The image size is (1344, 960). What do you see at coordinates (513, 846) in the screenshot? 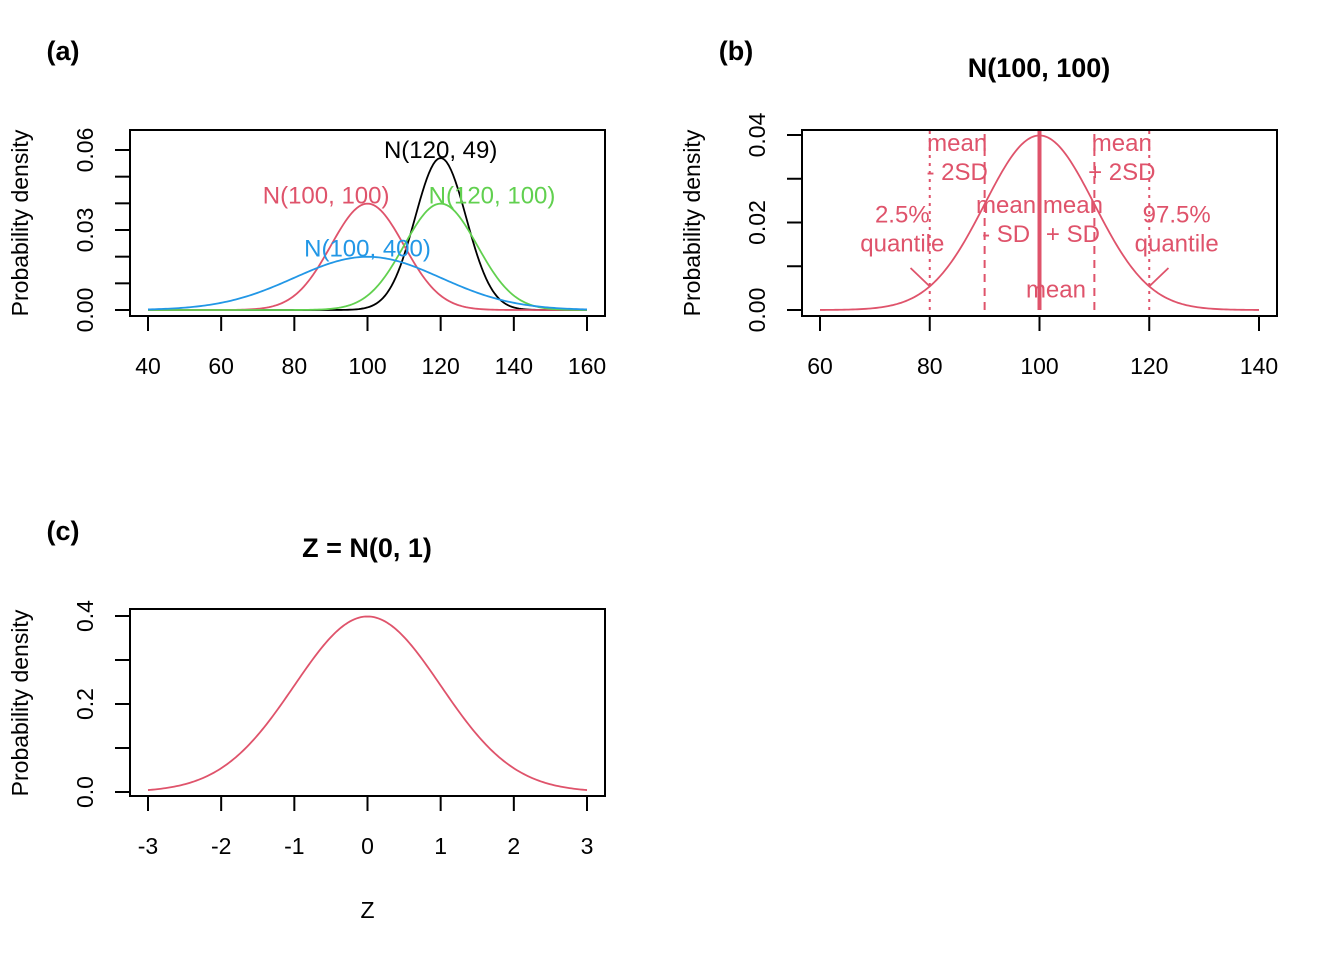
I see `x-tick-label: 2` at bounding box center [513, 846].